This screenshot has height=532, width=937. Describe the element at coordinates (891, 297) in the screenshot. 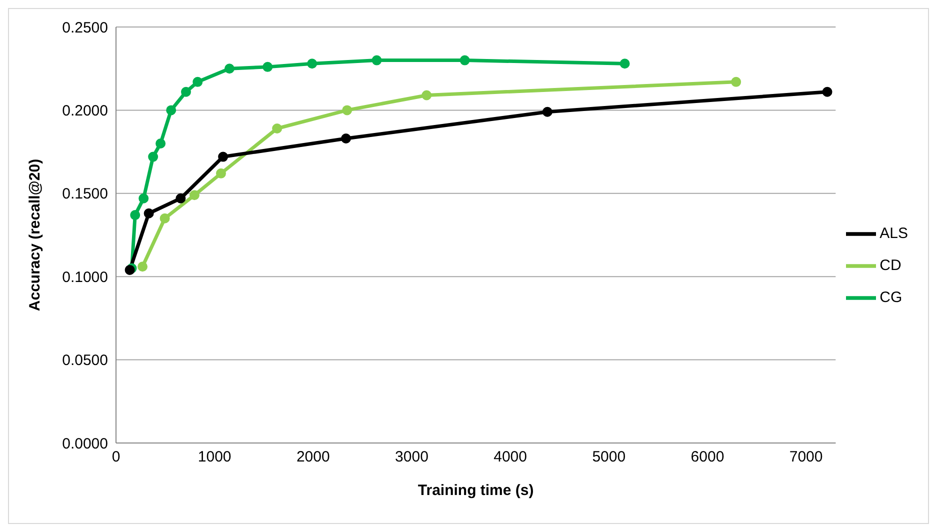

I see `legend-label: CG` at that location.